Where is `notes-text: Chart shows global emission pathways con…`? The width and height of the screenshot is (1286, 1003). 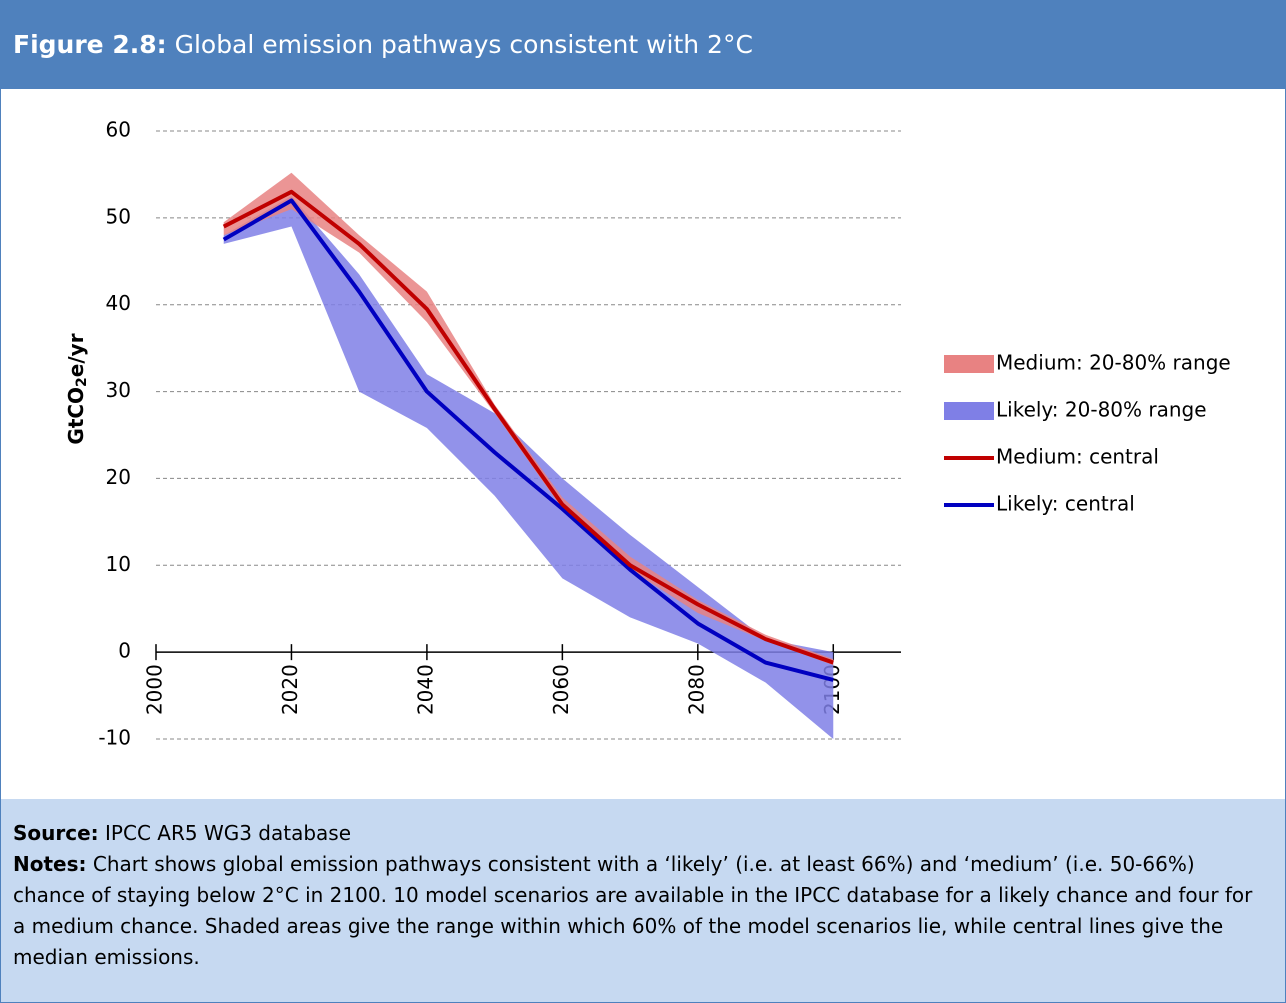
notes-text: Chart shows global emission pathways con… is located at coordinates (633, 910).